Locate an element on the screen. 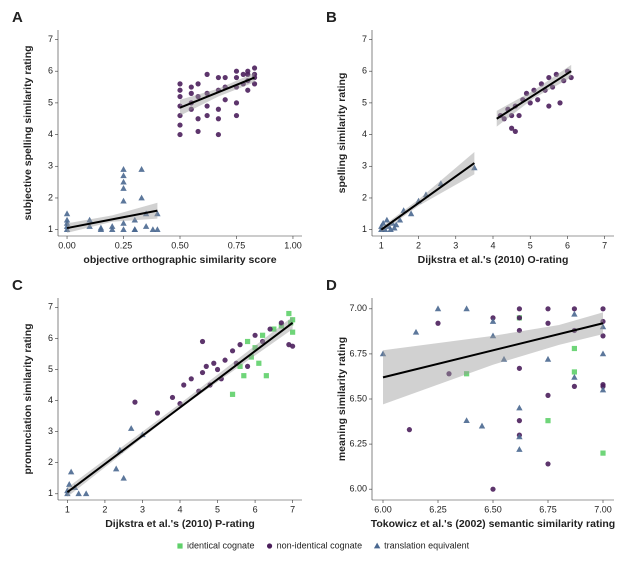  panel-label: B is located at coordinates (331, 17).